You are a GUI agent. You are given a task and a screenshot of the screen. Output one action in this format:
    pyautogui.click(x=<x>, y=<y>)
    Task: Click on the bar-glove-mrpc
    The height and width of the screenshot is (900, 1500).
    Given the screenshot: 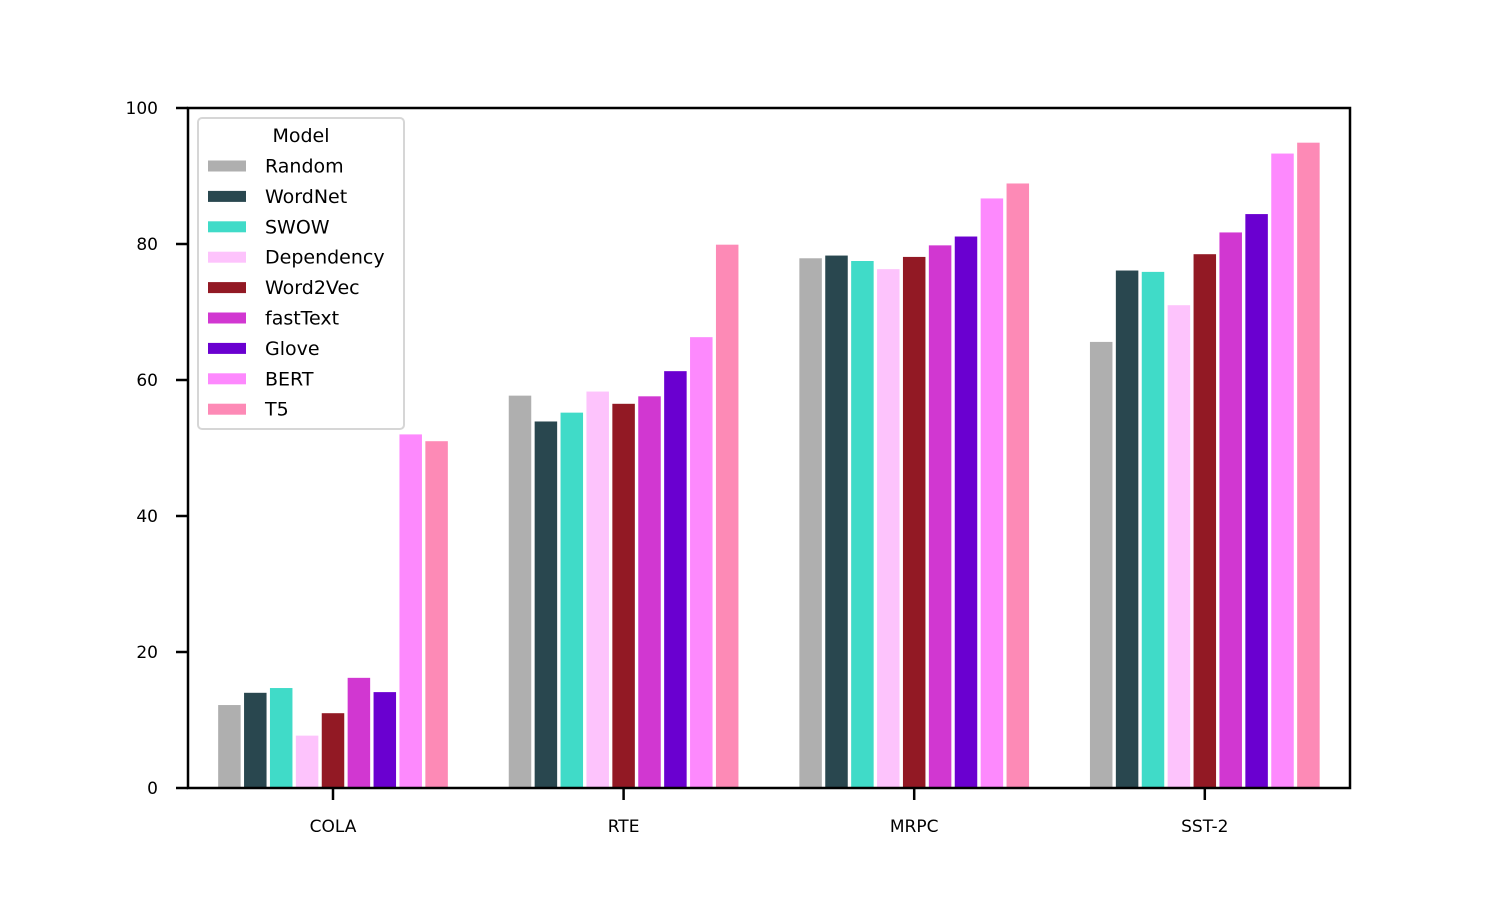 What is the action you would take?
    pyautogui.click(x=966, y=512)
    